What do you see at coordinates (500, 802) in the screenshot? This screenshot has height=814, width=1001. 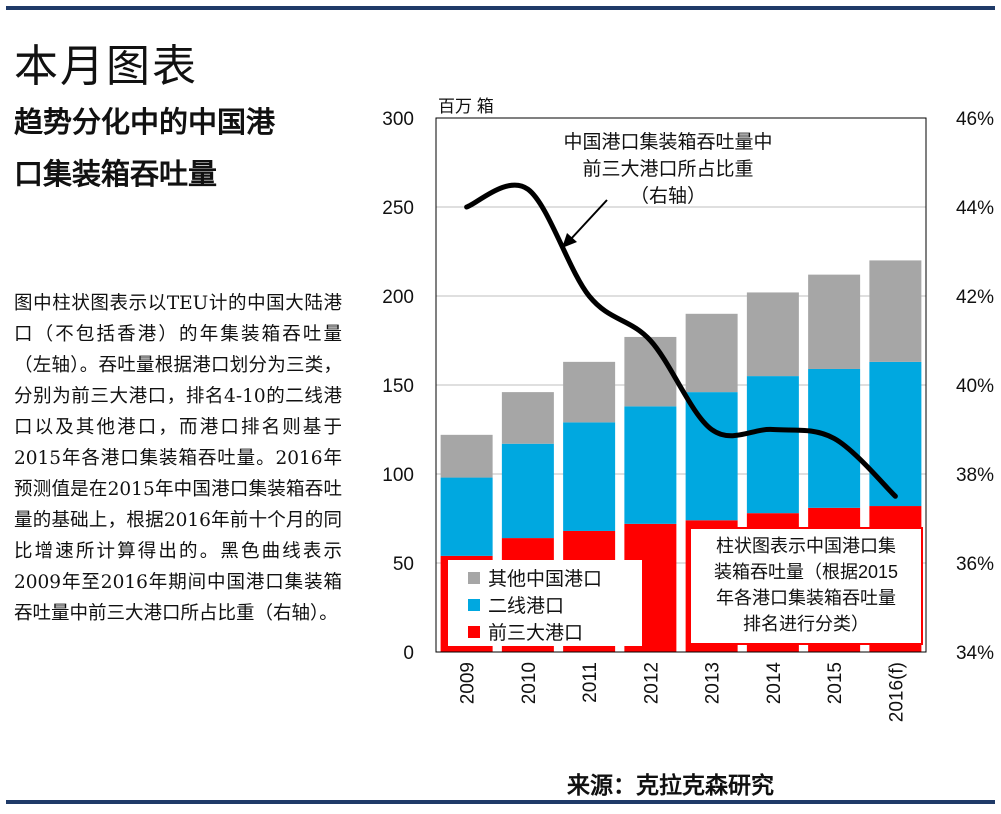 I see `bottom-rule` at bounding box center [500, 802].